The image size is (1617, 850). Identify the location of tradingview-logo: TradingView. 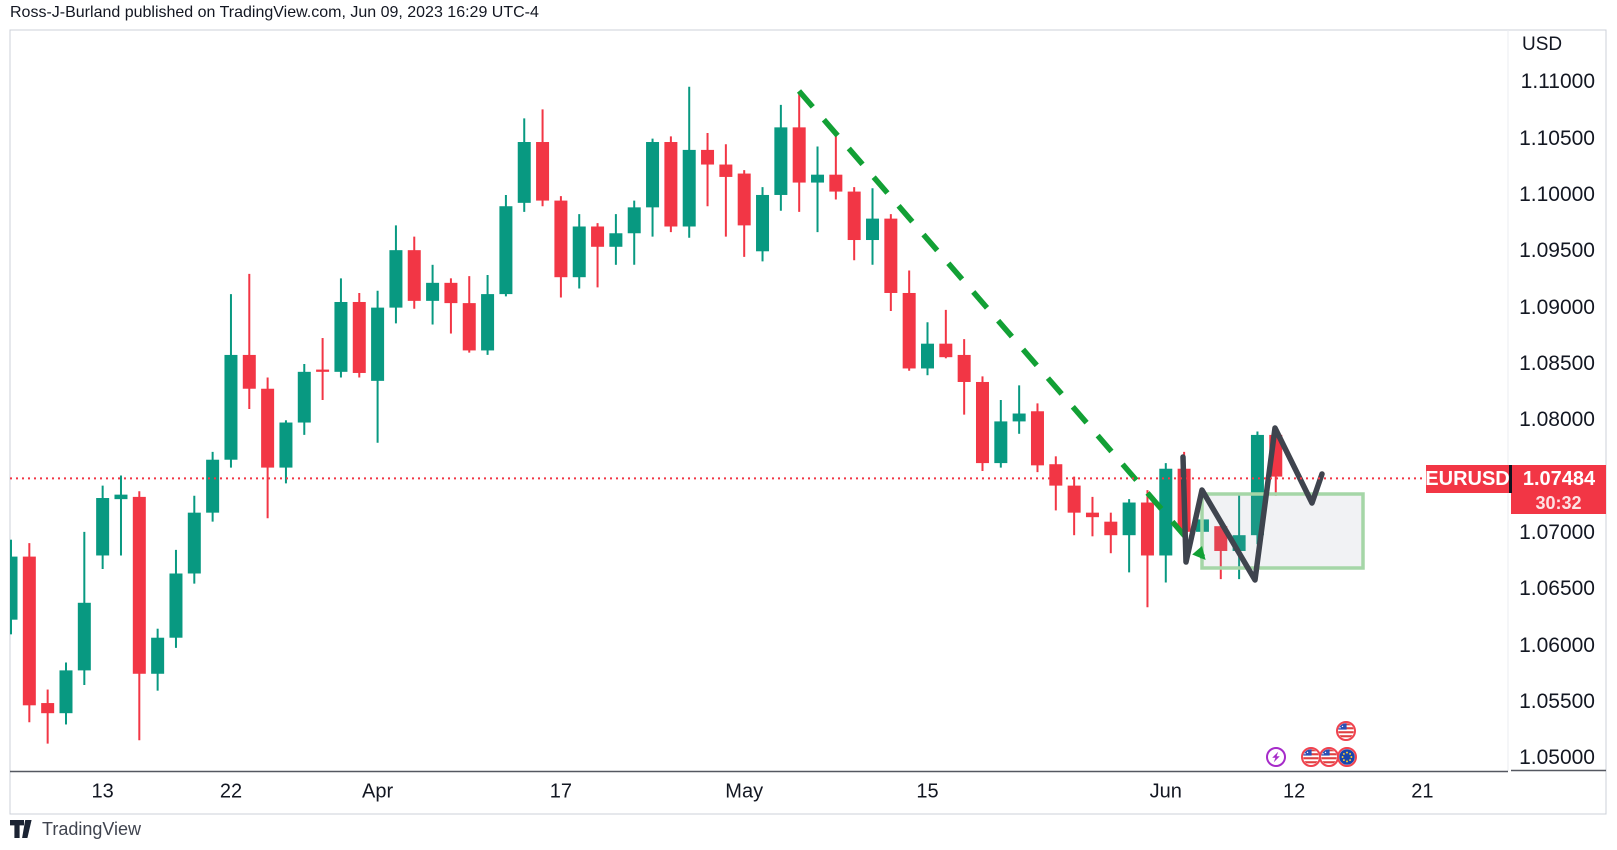
(75, 829).